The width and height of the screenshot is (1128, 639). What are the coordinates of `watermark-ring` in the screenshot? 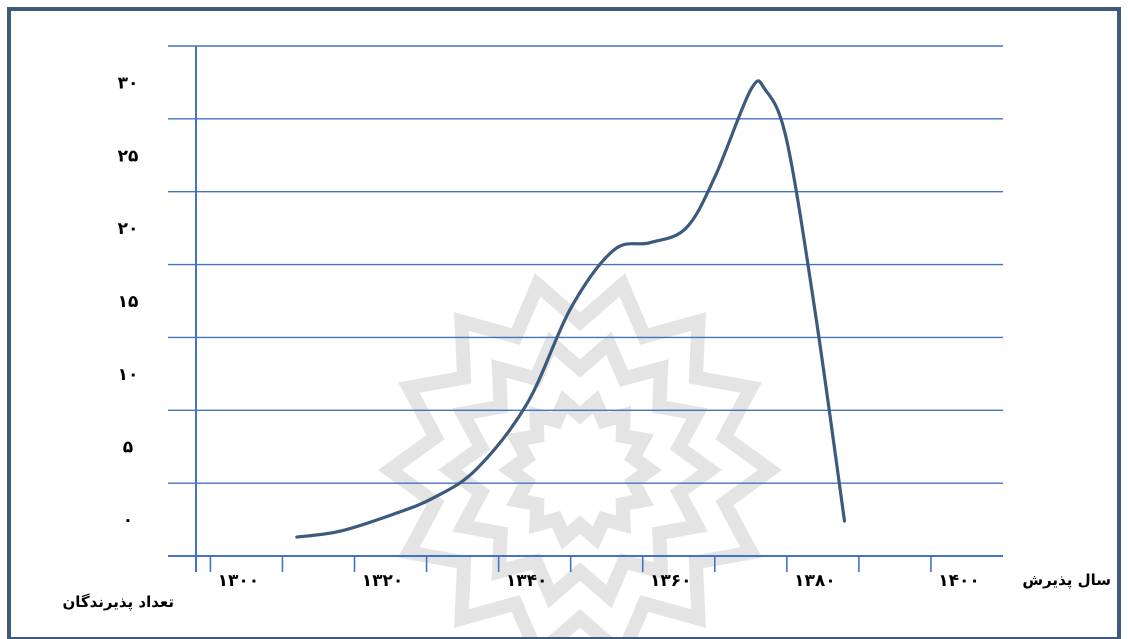 It's located at (580, 470).